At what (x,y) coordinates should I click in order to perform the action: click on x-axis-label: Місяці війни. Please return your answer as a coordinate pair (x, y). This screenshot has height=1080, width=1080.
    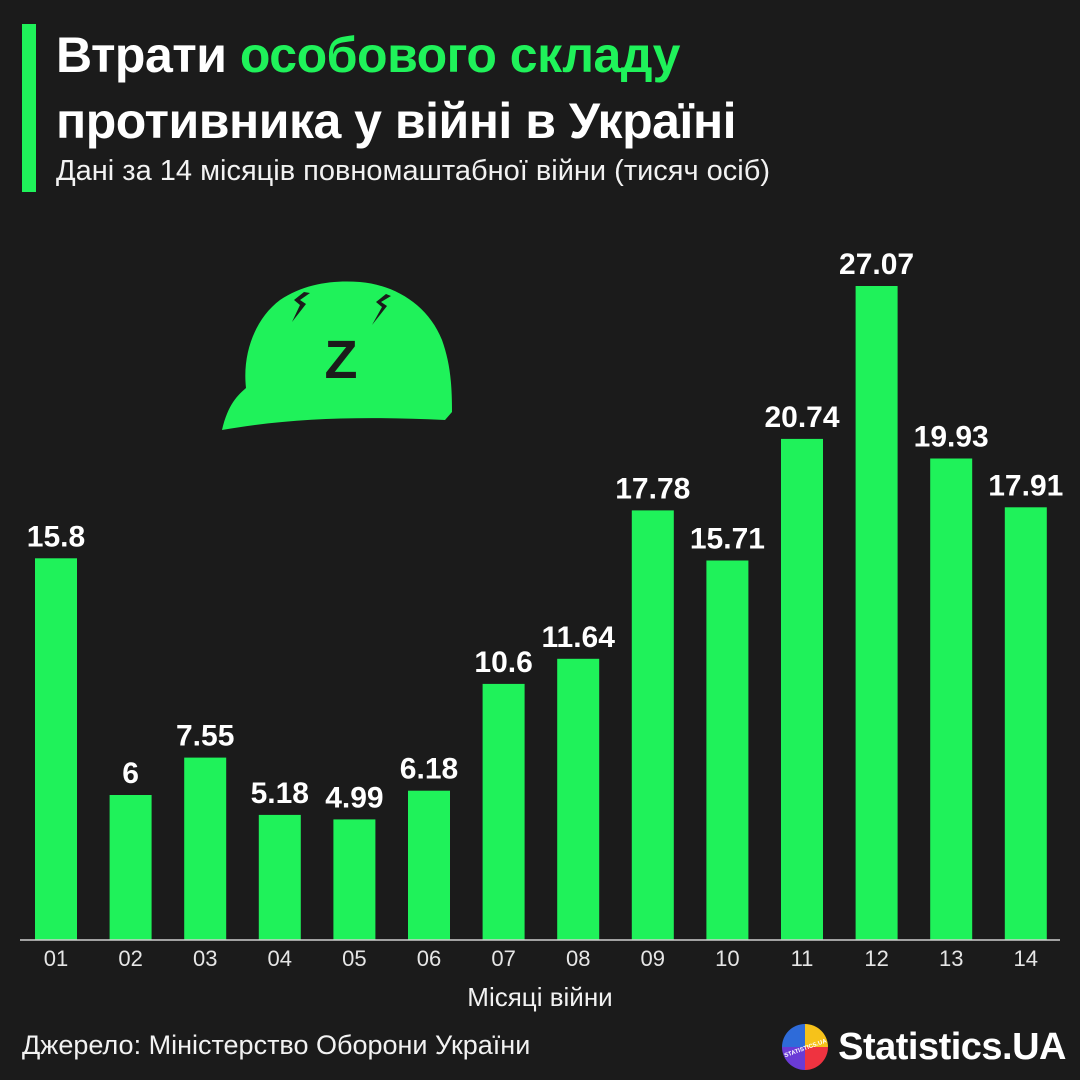
    Looking at the image, I should click on (539, 997).